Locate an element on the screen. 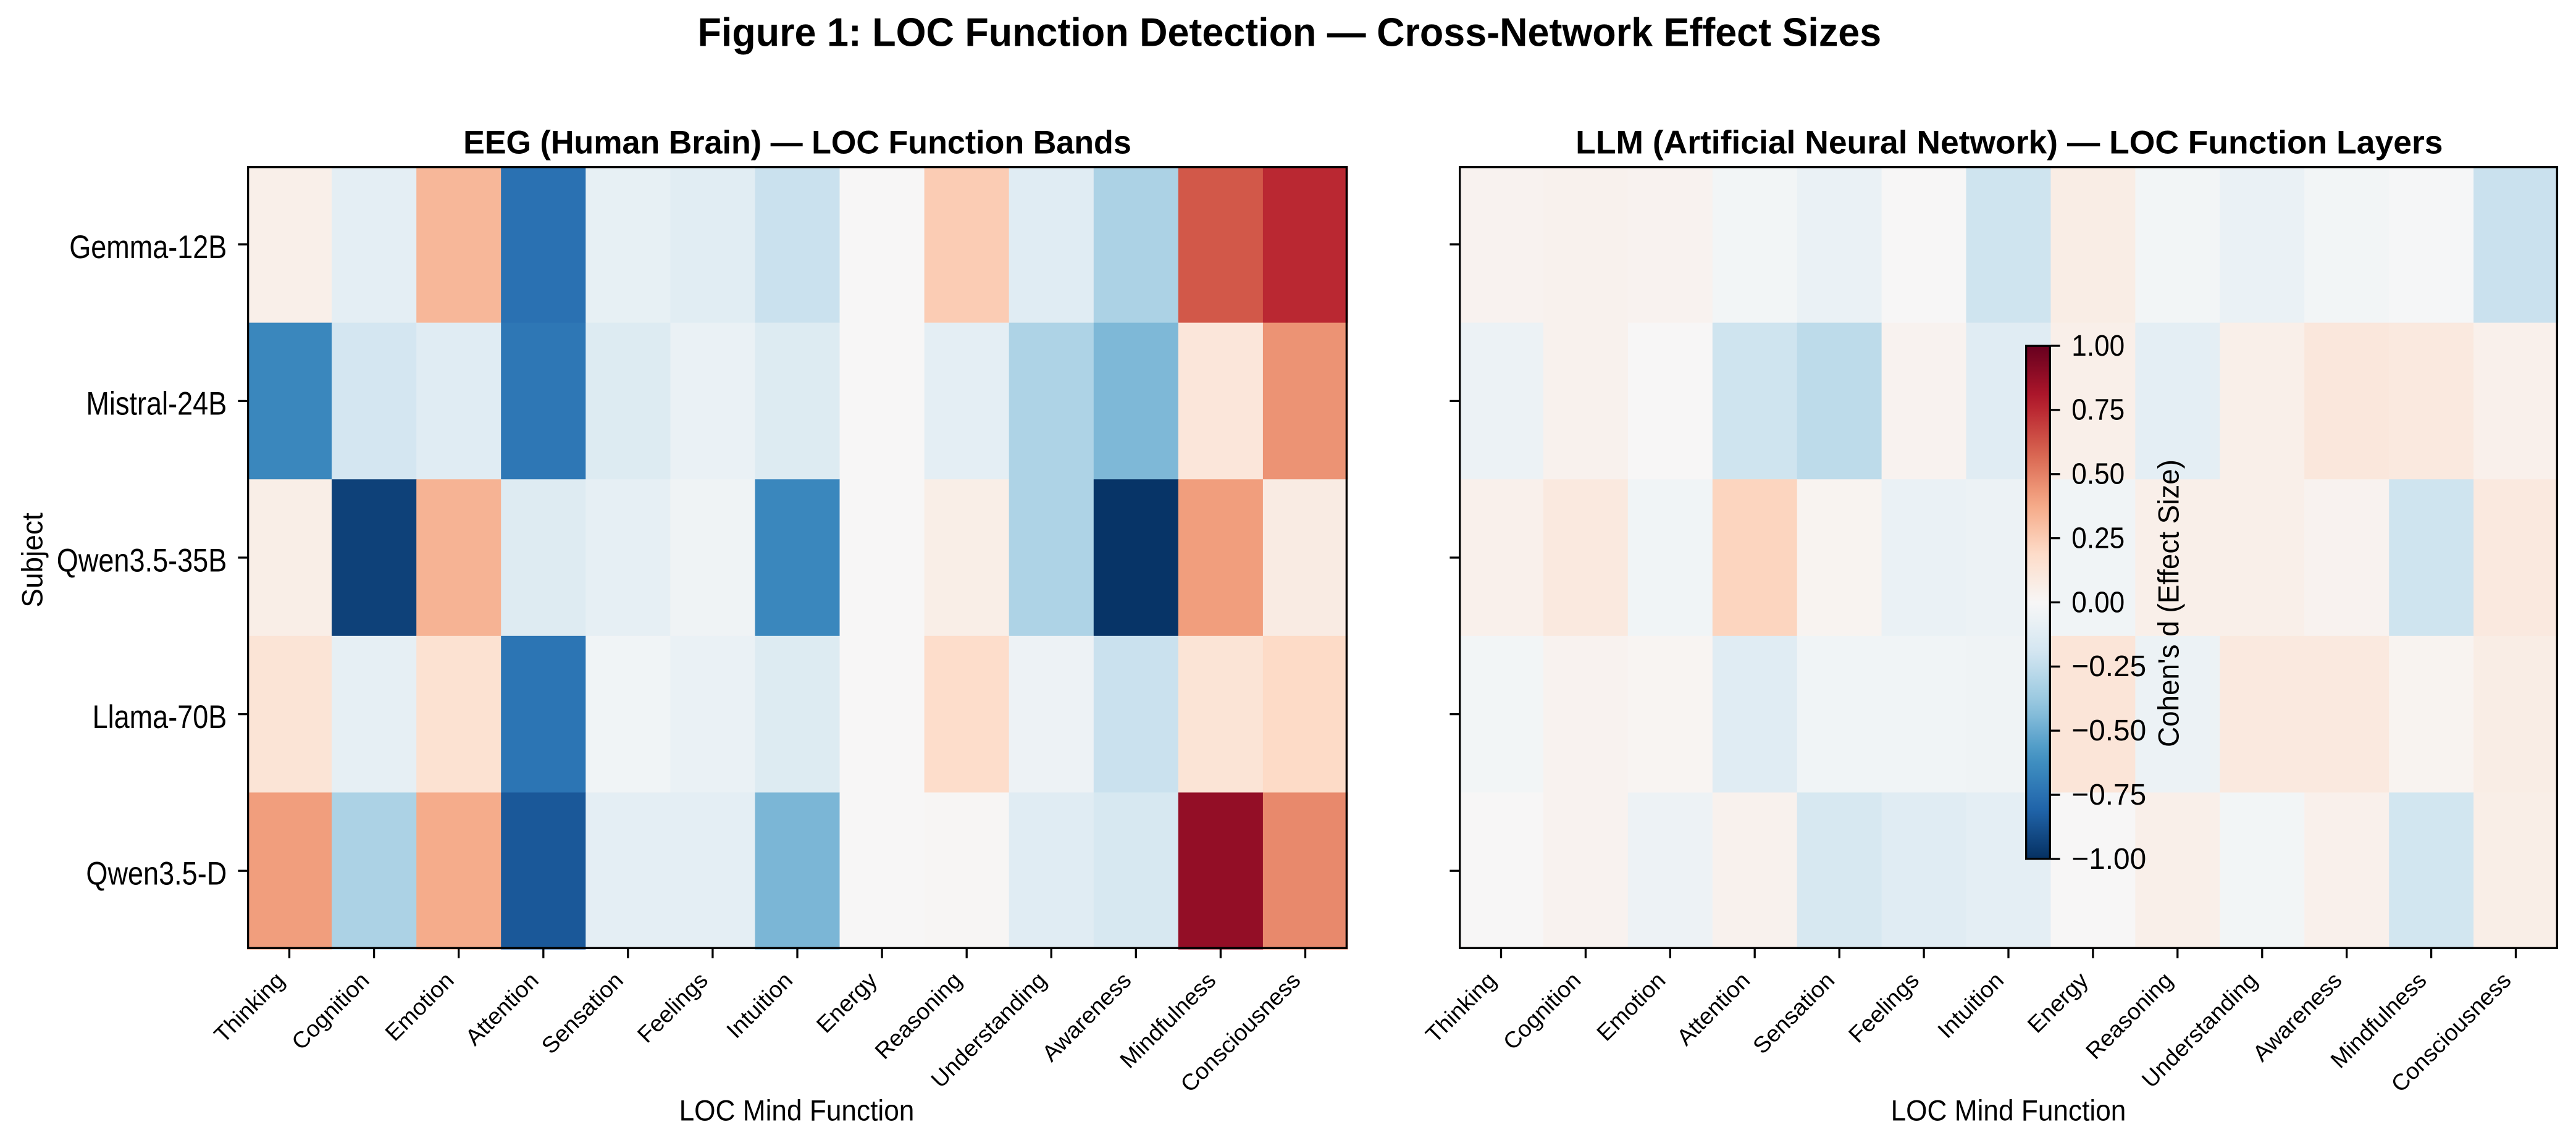 The image size is (2576, 1143). svg-text: Llama-70B is located at coordinates (160, 717).